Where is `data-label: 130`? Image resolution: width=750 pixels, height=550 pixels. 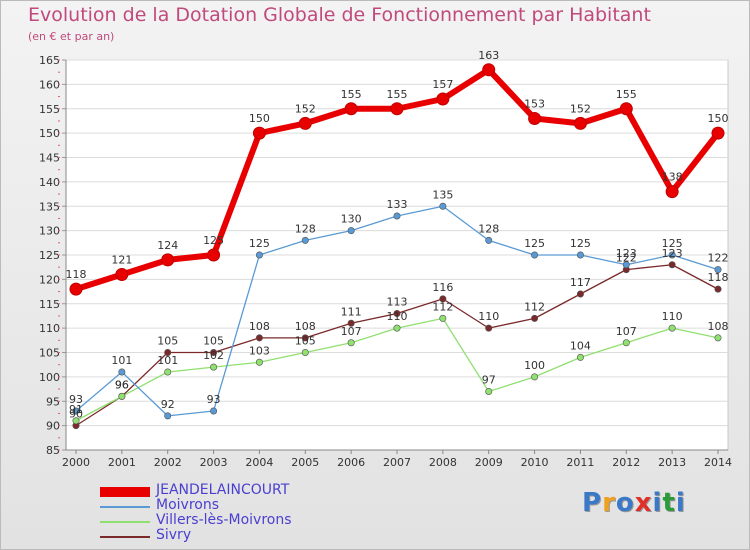
data-label: 130 is located at coordinates (351, 219).